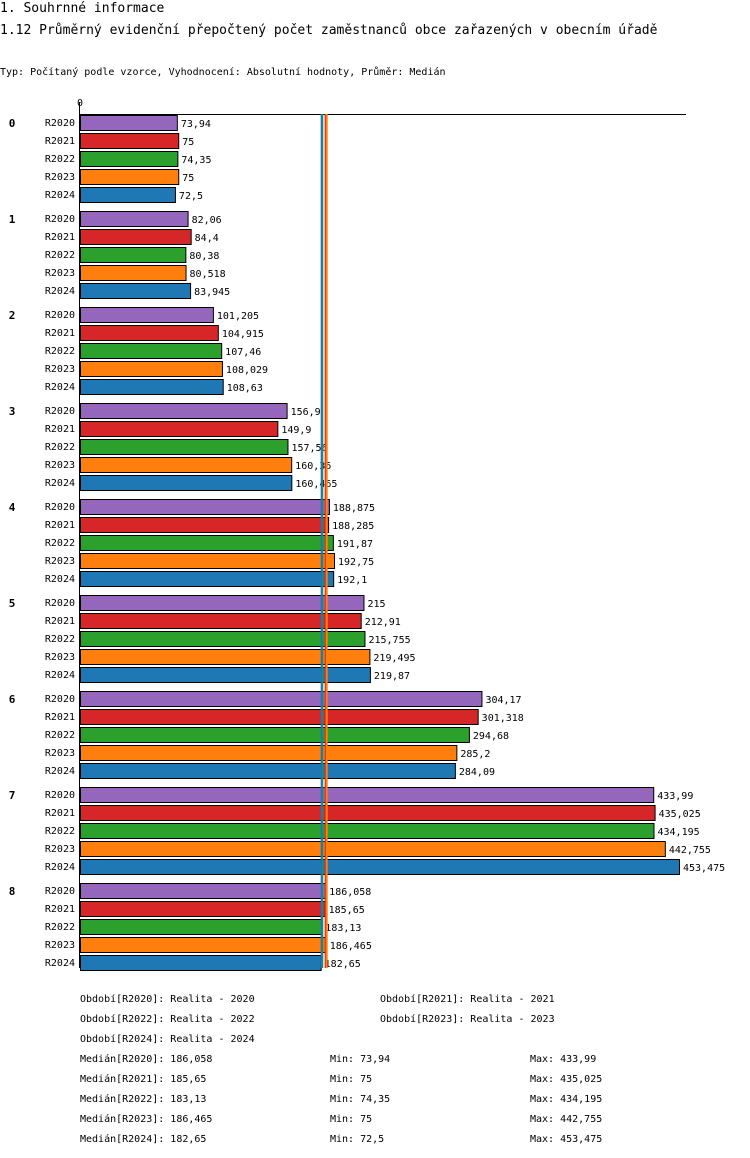  Describe the element at coordinates (196, 124) in the screenshot. I see `value-label-0-r2020: 73,94` at that location.